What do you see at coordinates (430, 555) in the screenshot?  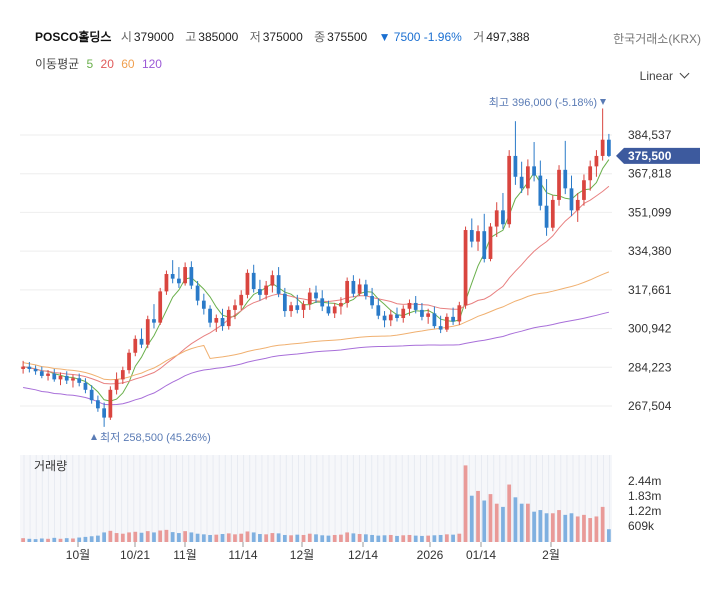 I see `x-tick-label: 2026` at bounding box center [430, 555].